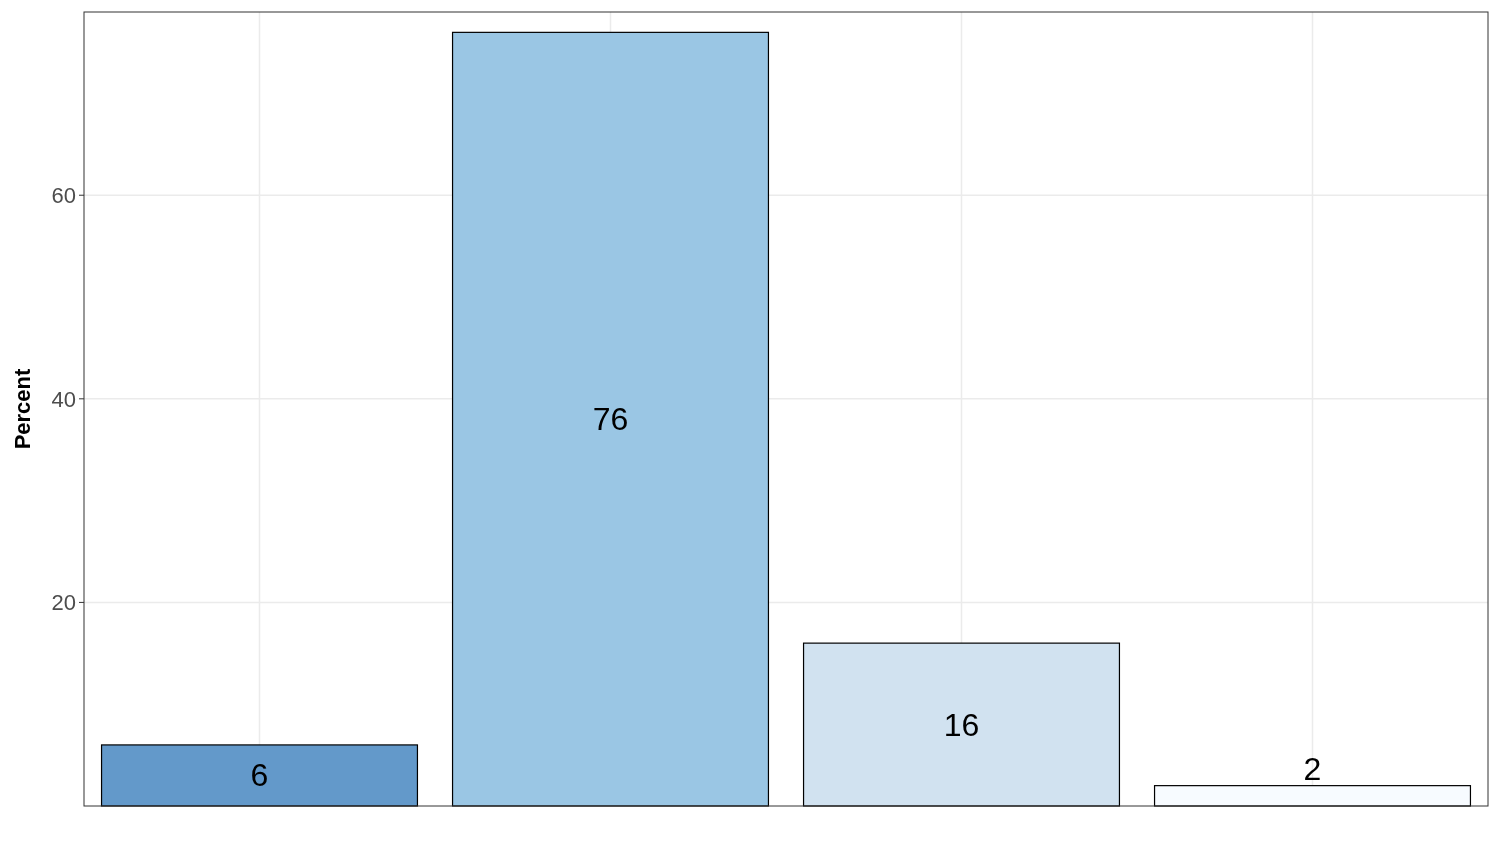 The width and height of the screenshot is (1500, 844). Describe the element at coordinates (22, 408) in the screenshot. I see `y-axis-title: Percent` at that location.